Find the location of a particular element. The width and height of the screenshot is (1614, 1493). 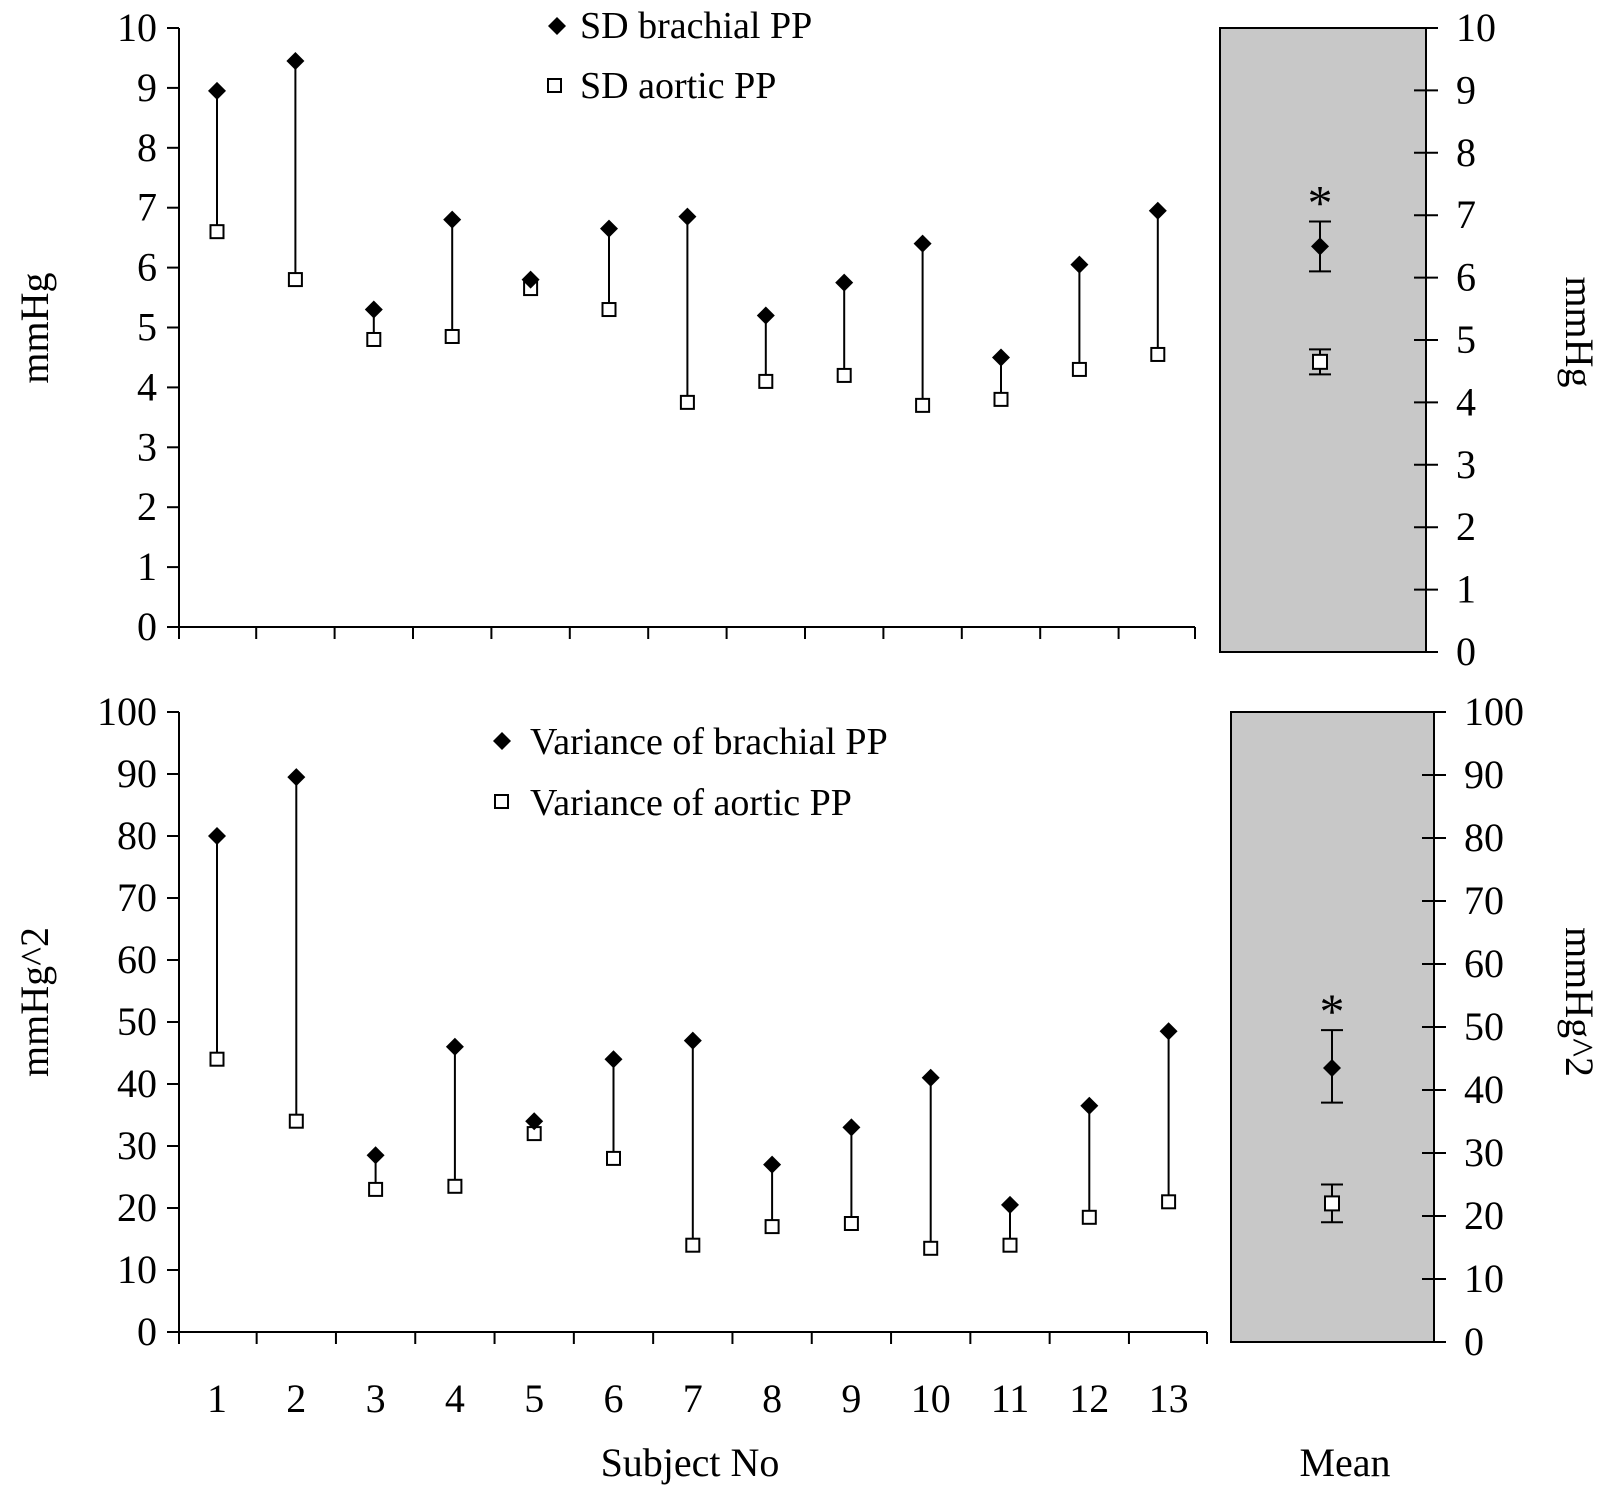

top-y2-tick-label: 7 is located at coordinates (1466, 214).